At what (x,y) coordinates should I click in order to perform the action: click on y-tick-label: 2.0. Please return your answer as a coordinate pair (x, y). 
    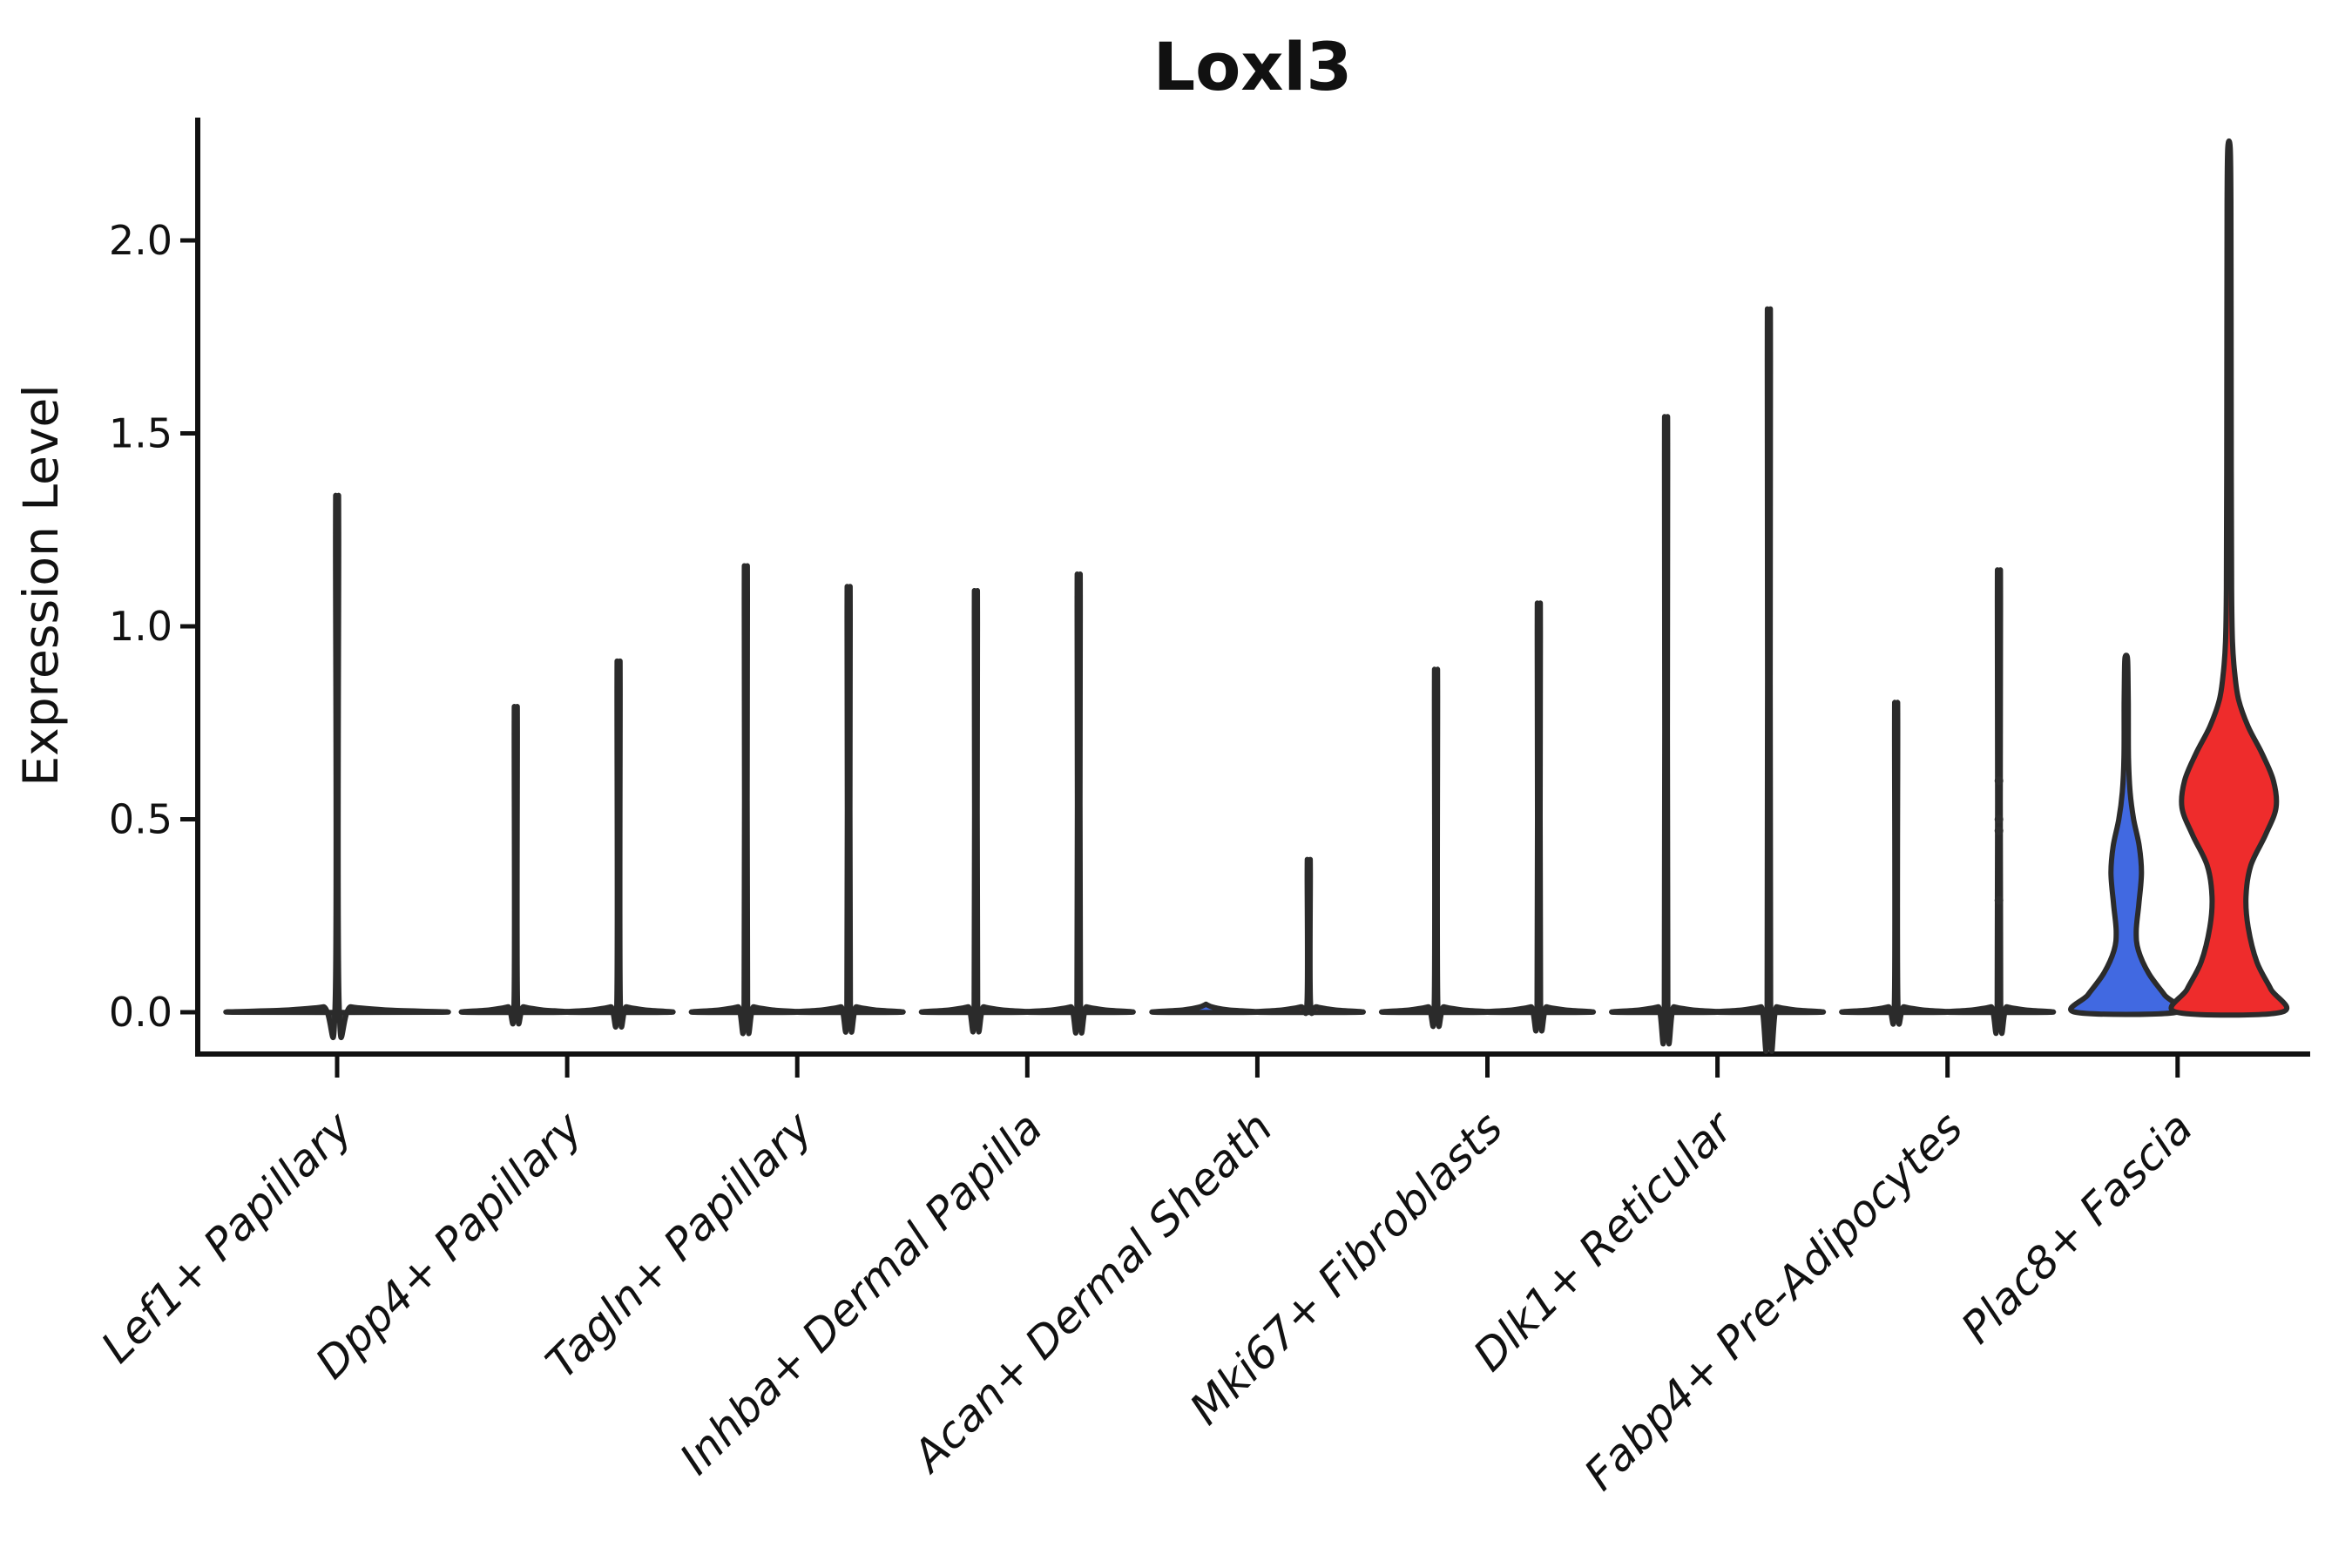
    Looking at the image, I should click on (140, 240).